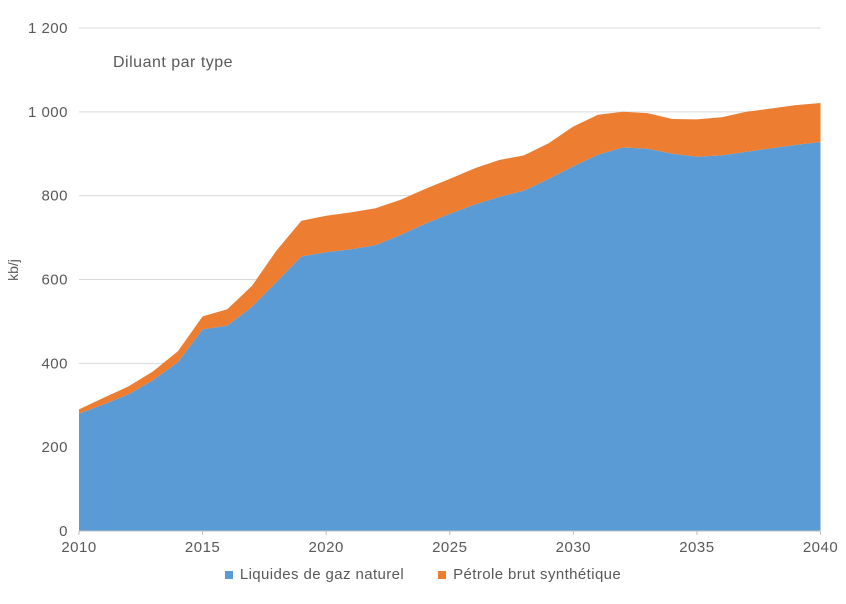  I want to click on y-tick-label-800: 800, so click(54, 196).